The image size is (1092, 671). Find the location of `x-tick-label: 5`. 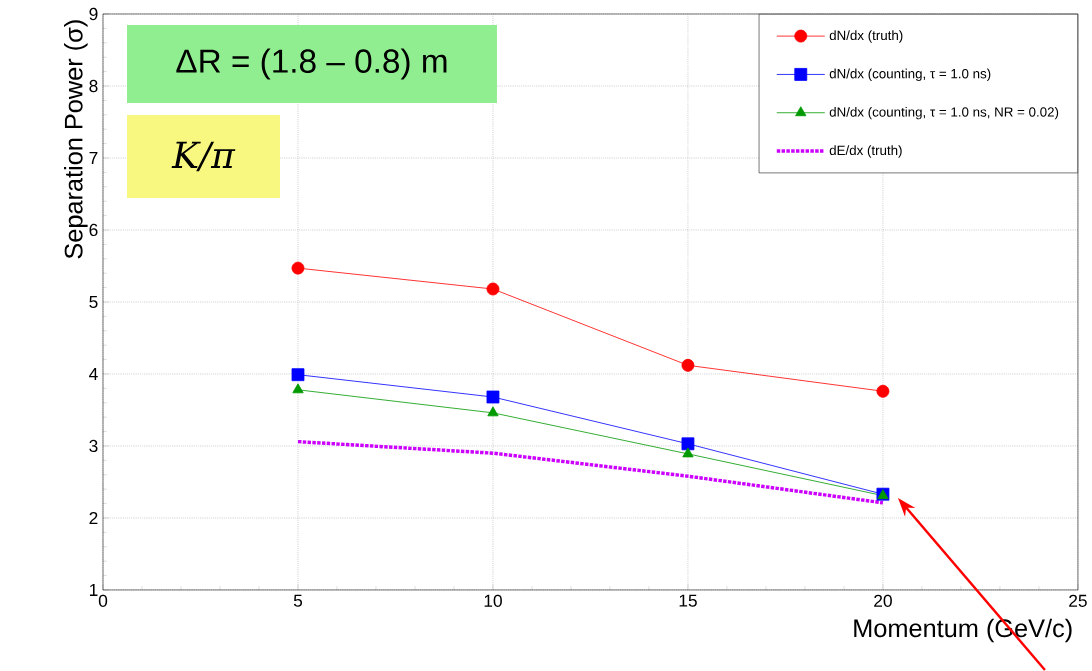

x-tick-label: 5 is located at coordinates (298, 600).